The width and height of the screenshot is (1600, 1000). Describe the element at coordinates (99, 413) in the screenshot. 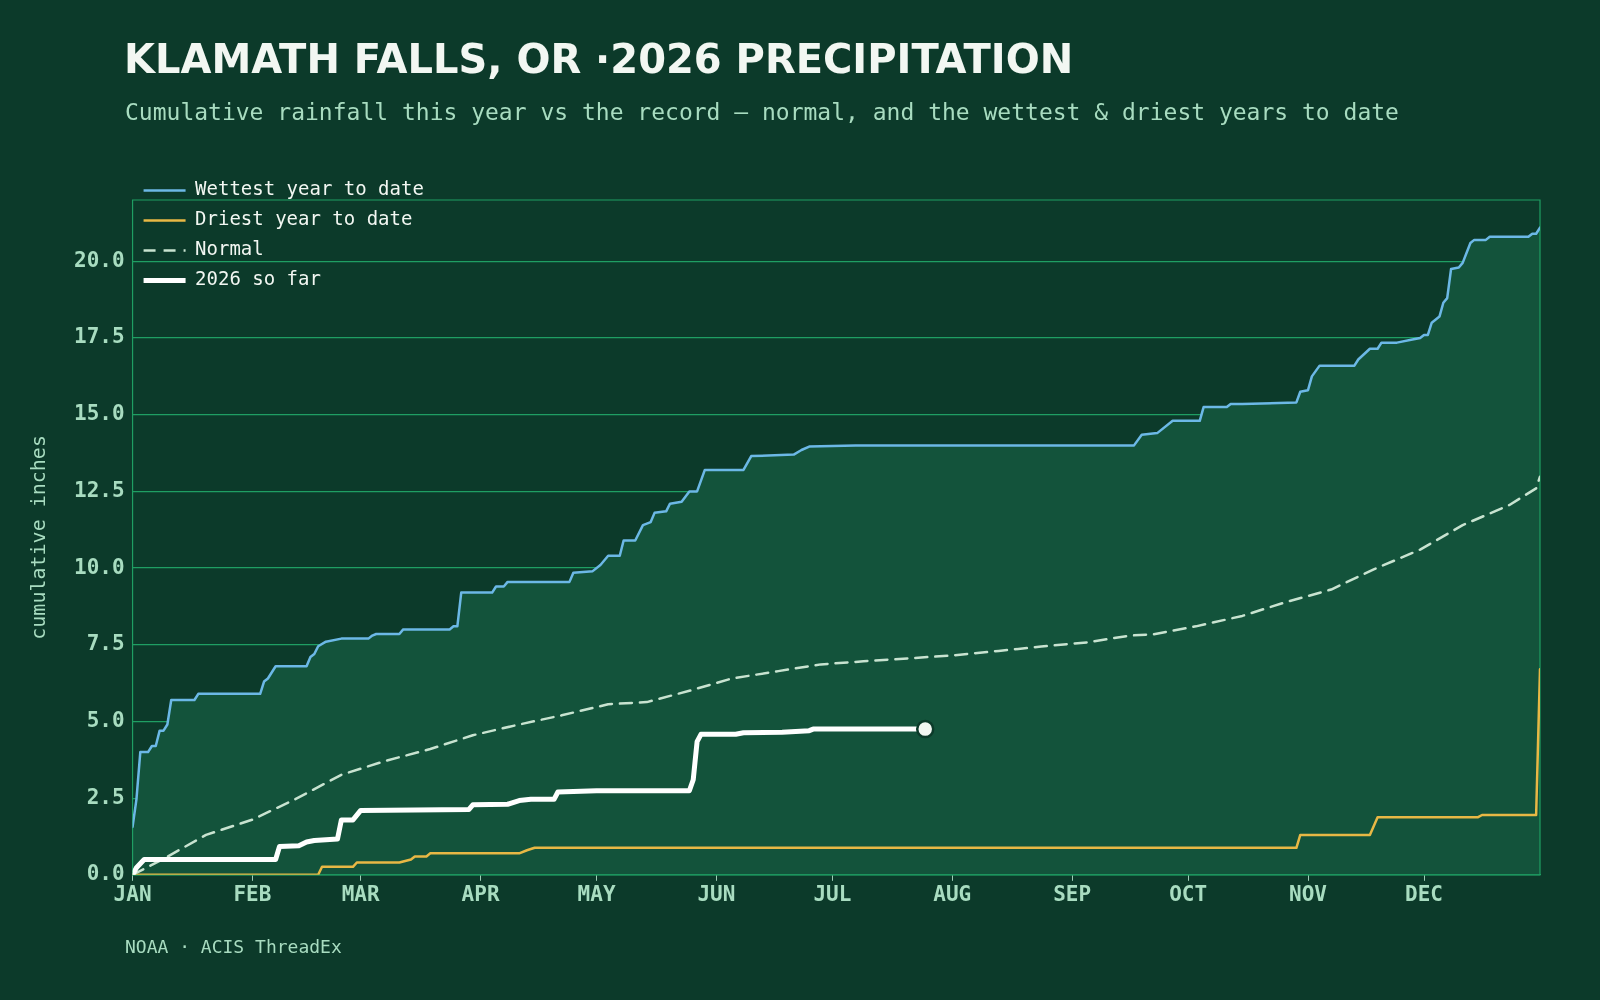

I see `y-tick-label: 15.0` at that location.